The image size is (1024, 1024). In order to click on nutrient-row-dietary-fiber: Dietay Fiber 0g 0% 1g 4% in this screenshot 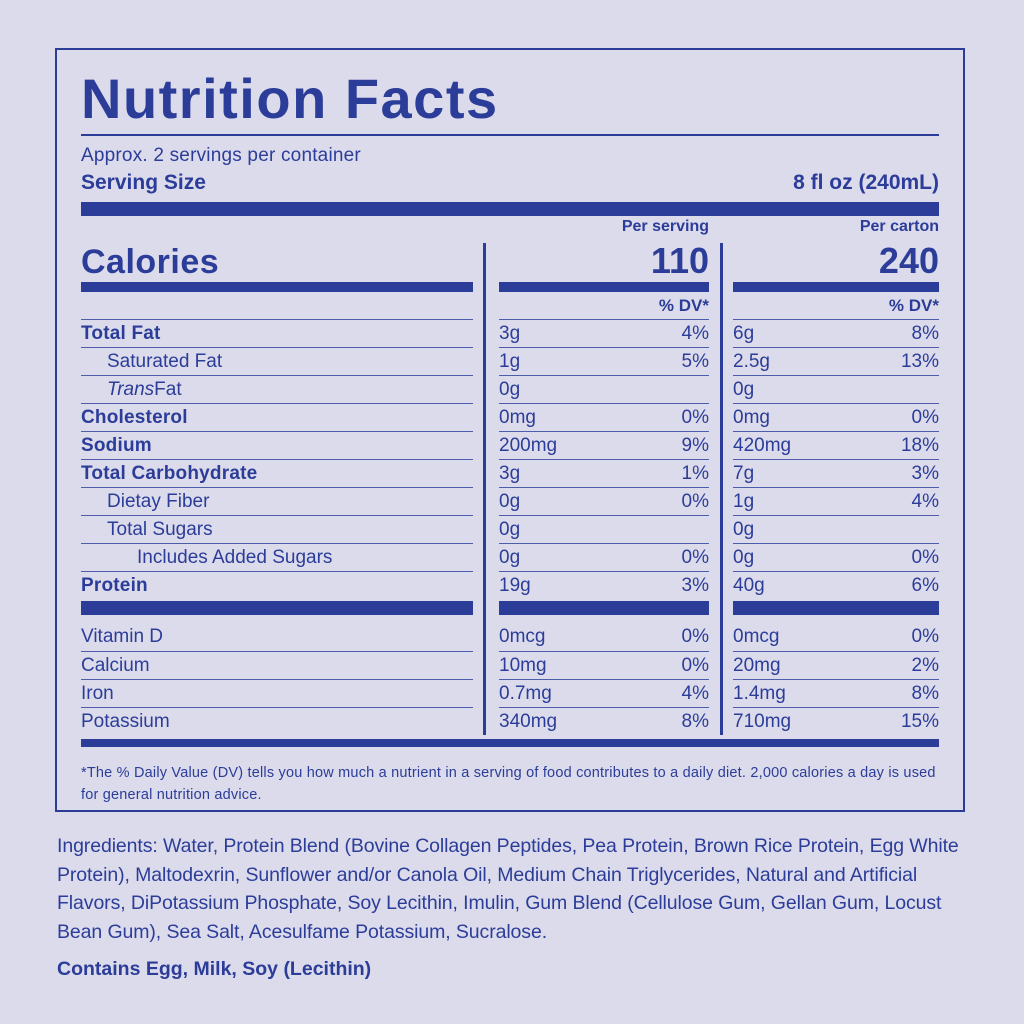, I will do `click(510, 501)`.